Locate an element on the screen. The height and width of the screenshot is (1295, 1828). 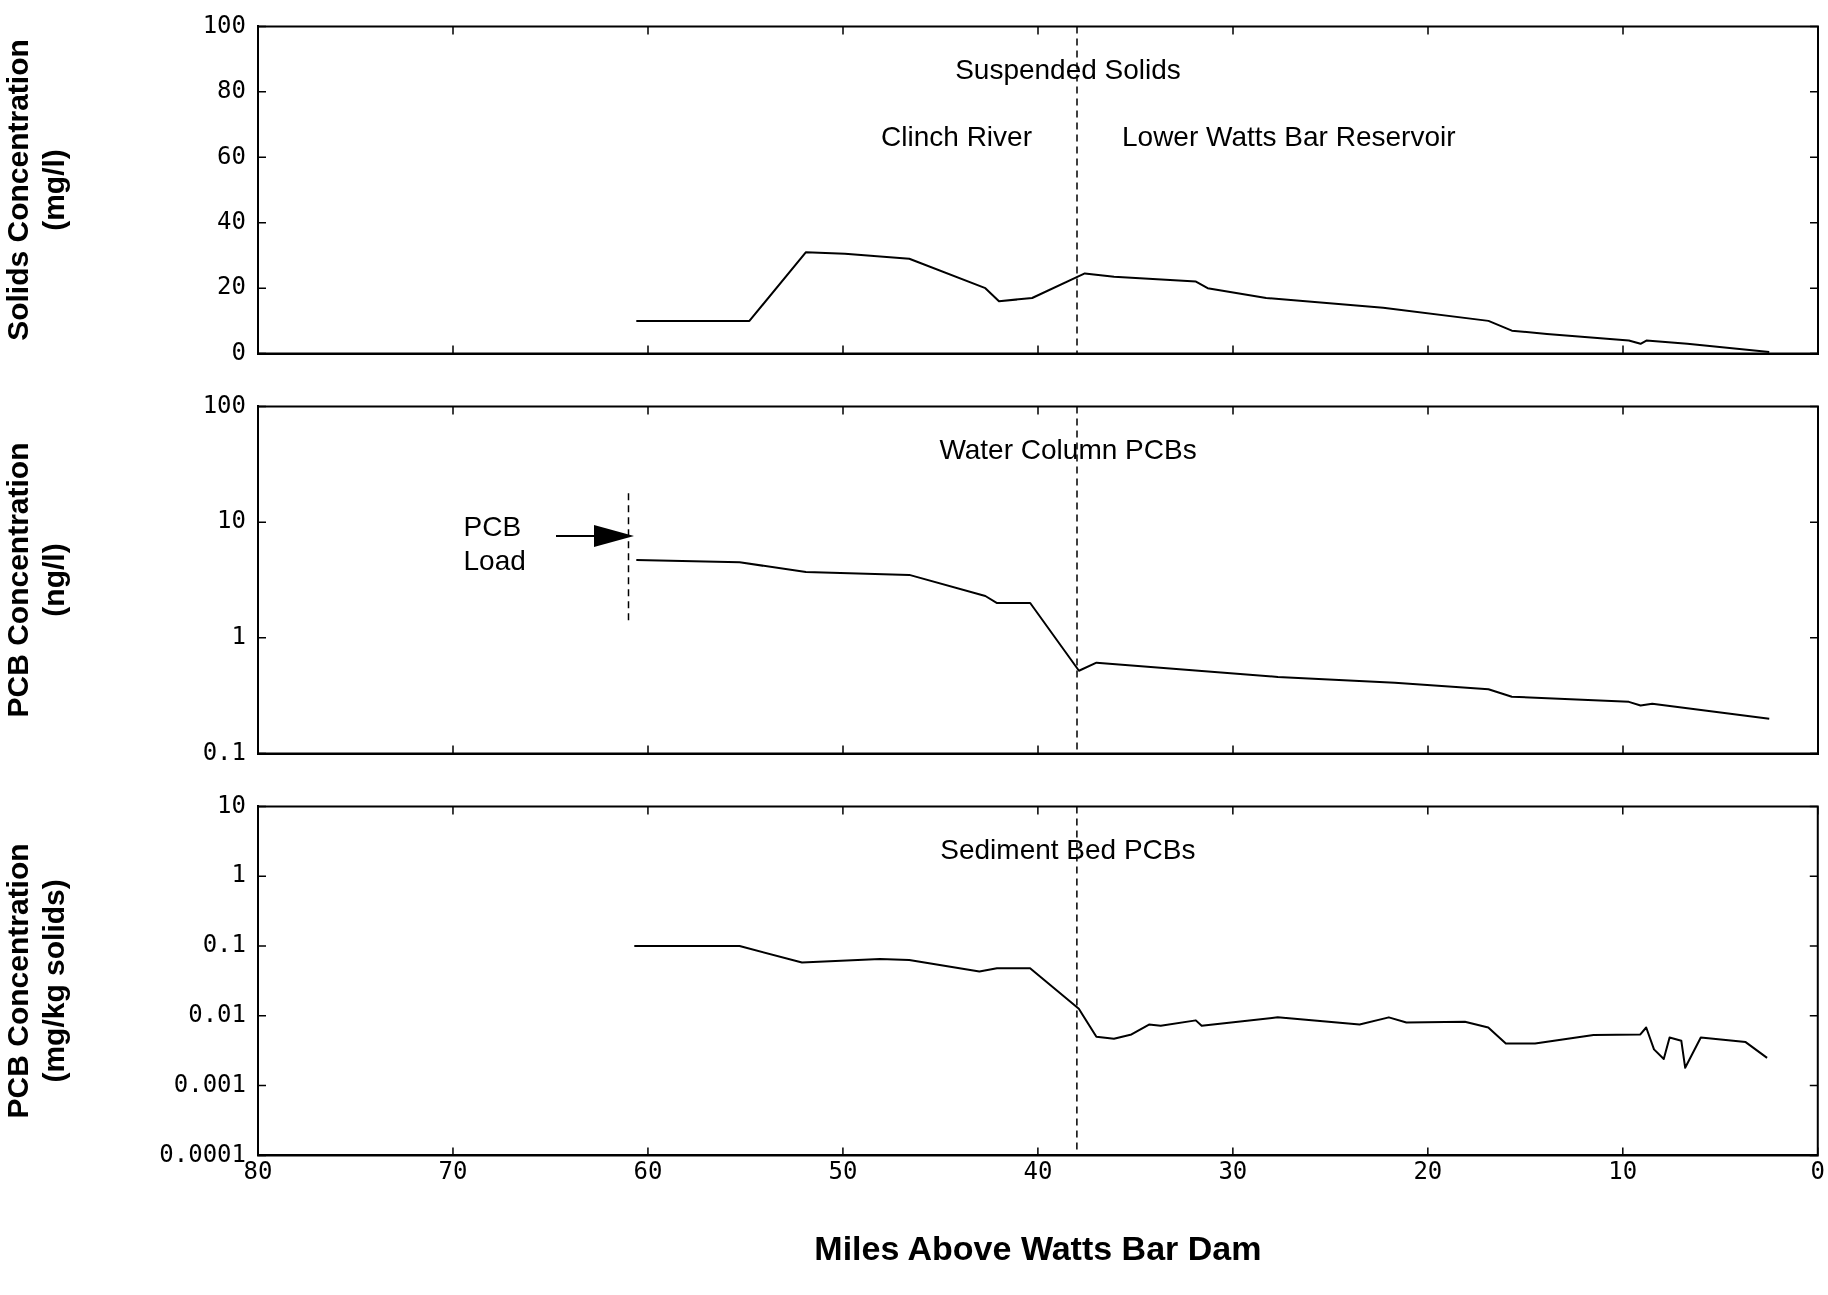
y-tick-label: 80 is located at coordinates (231, 90).